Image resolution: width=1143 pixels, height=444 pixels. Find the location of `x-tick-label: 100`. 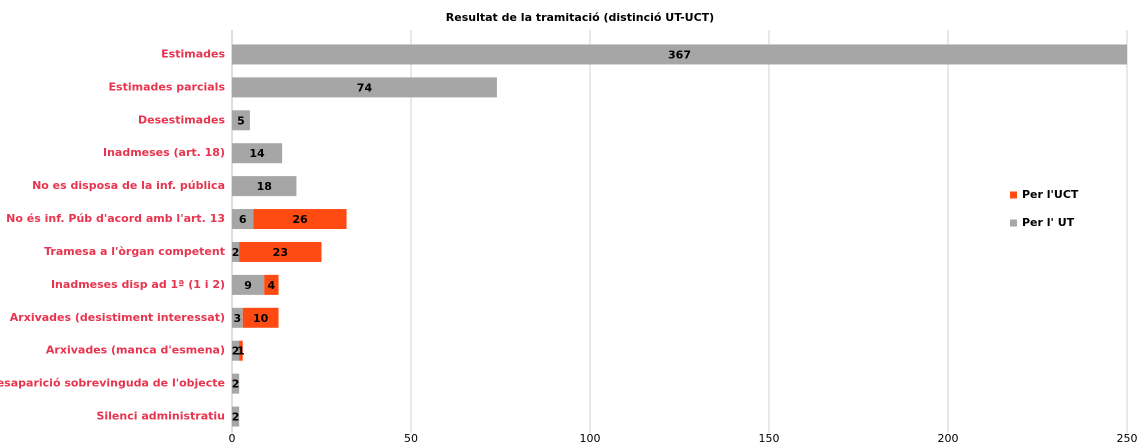

x-tick-label: 100 is located at coordinates (590, 438).